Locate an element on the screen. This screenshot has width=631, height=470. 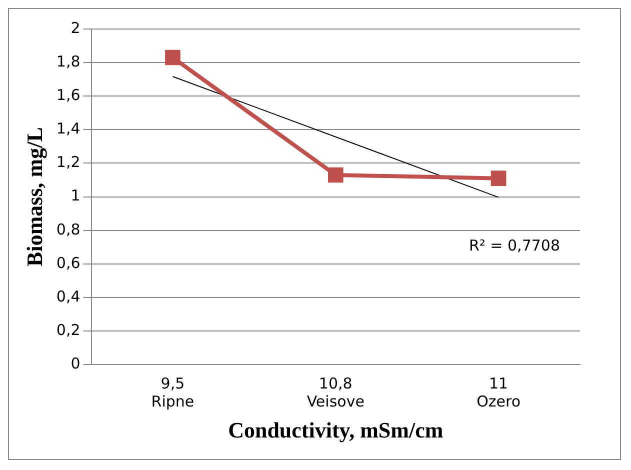
y-tick-label: 1,8 is located at coordinates (68, 61).